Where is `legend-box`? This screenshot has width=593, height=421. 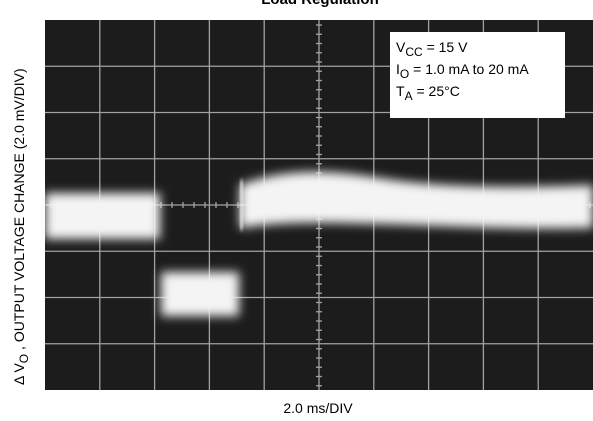 legend-box is located at coordinates (477, 75).